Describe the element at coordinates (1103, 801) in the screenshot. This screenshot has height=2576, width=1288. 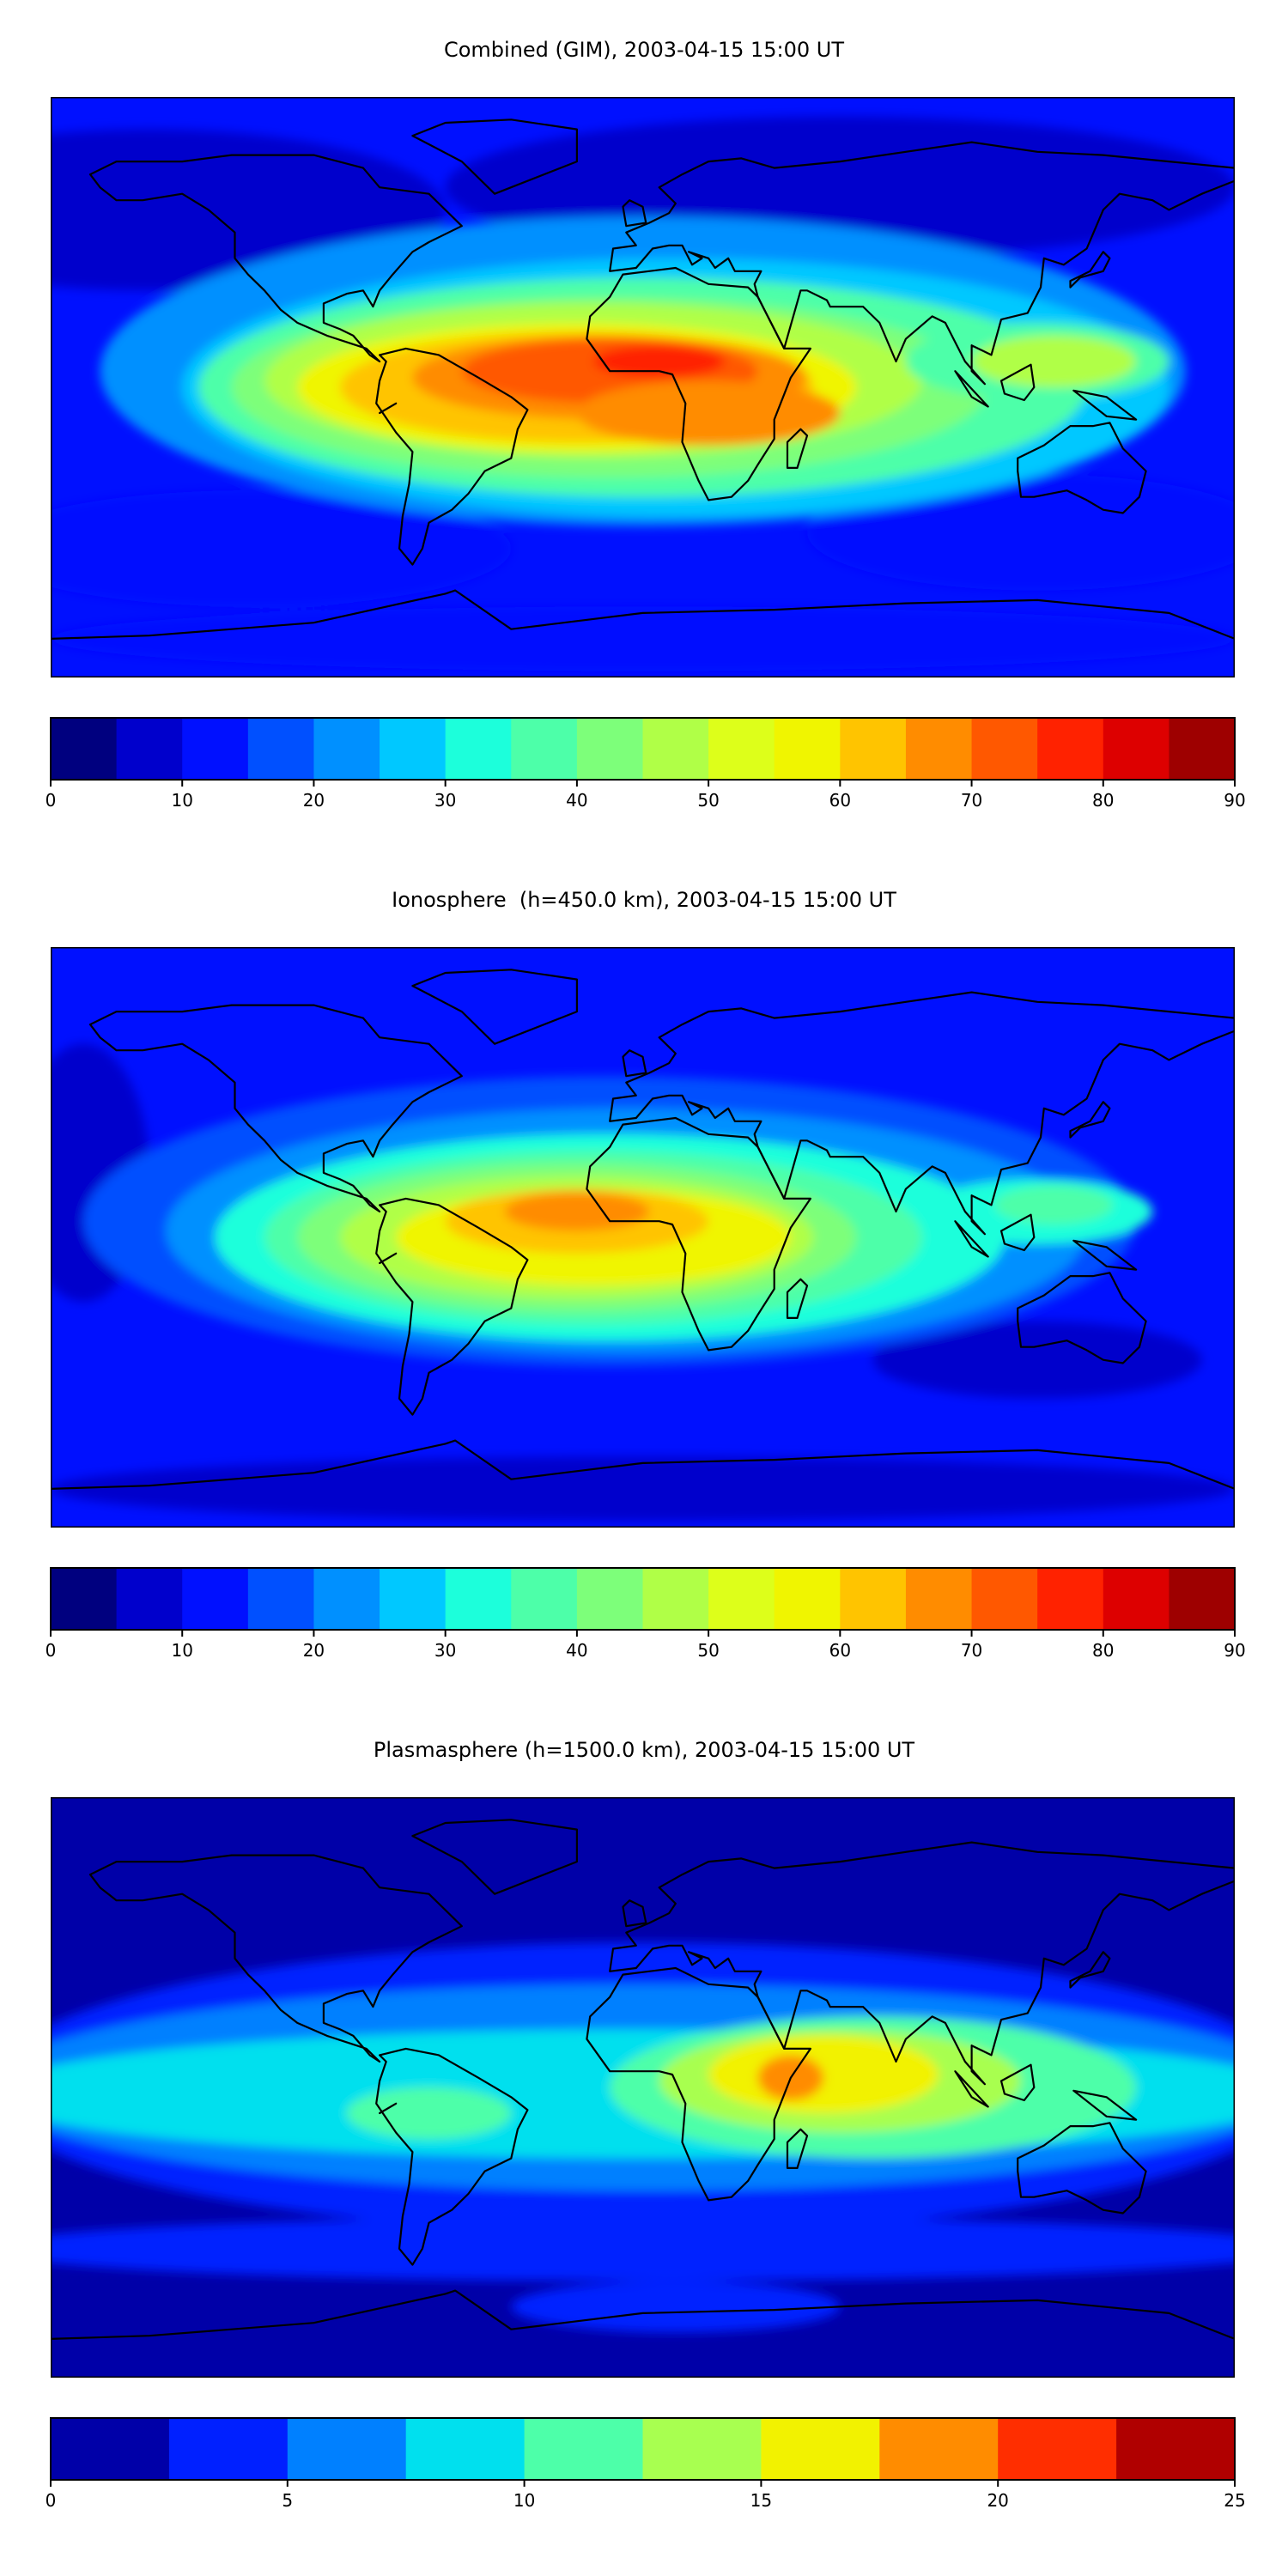
I see `colorbar-tick-label: 80` at that location.